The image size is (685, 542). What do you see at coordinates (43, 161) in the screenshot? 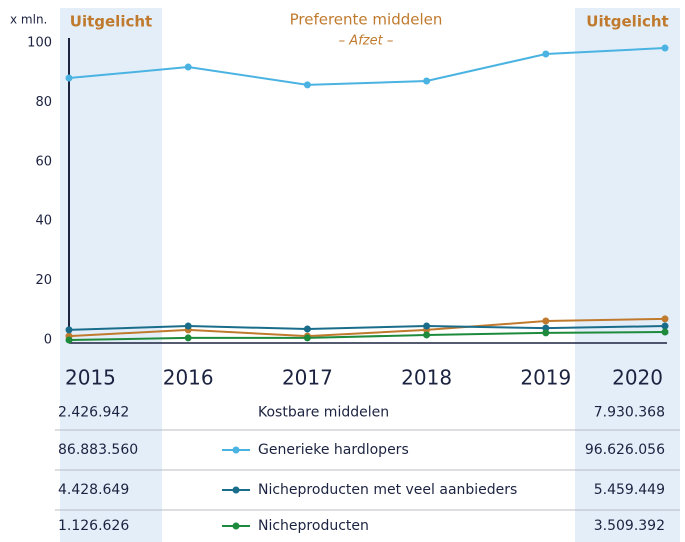
I see `y-tick-label: 60` at bounding box center [43, 161].